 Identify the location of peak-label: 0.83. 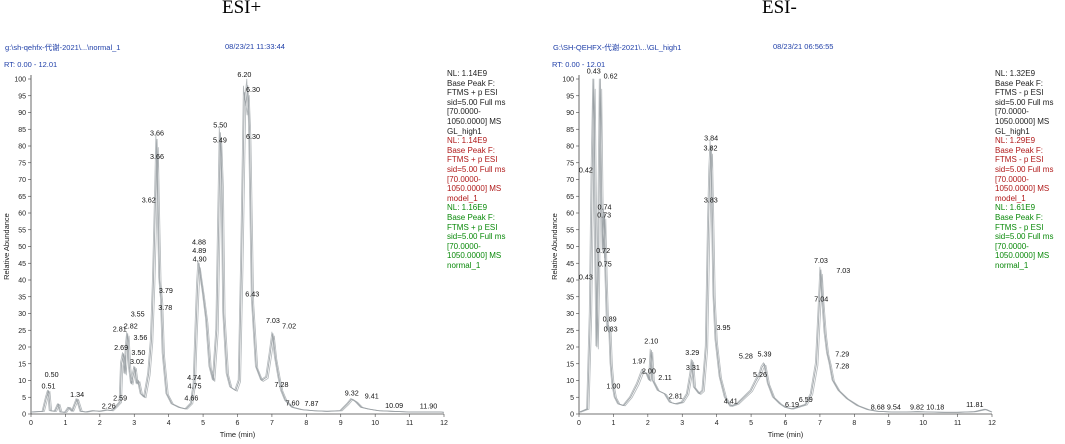
(611, 329).